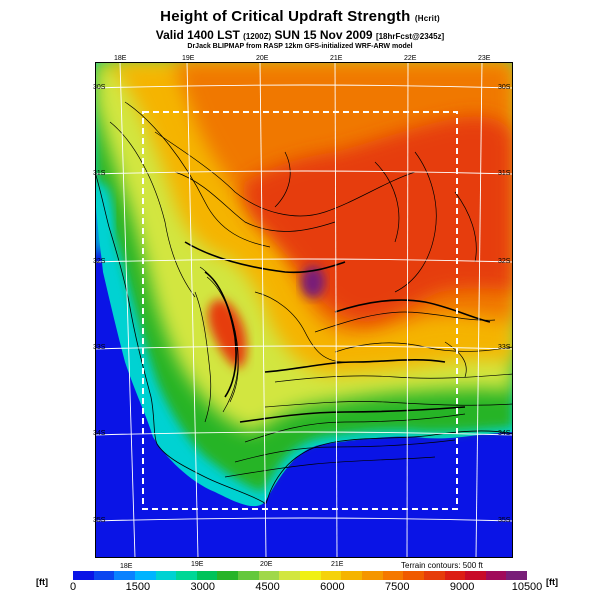  Describe the element at coordinates (337, 564) in the screenshot. I see `lon-label-bottom-4: 21E` at that location.